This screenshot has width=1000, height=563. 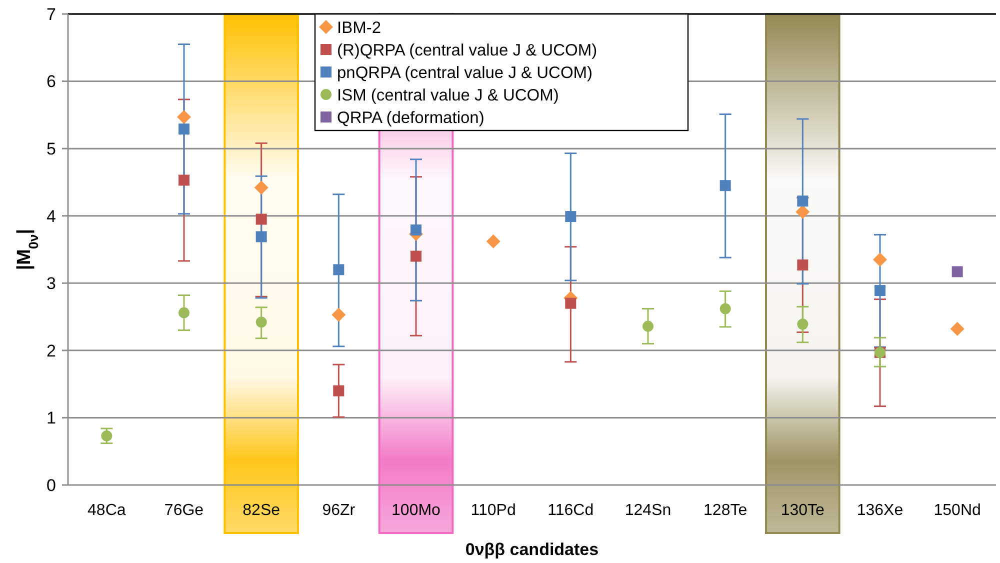 What do you see at coordinates (493, 510) in the screenshot?
I see `x-tick-label: 110Pd` at bounding box center [493, 510].